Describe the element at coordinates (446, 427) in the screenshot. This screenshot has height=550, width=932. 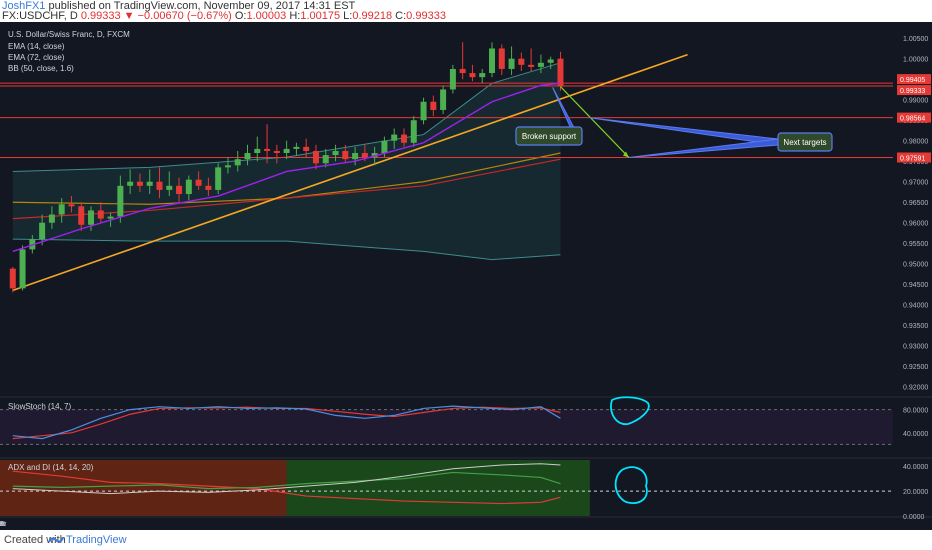
I see `stoch-band-fill` at that location.